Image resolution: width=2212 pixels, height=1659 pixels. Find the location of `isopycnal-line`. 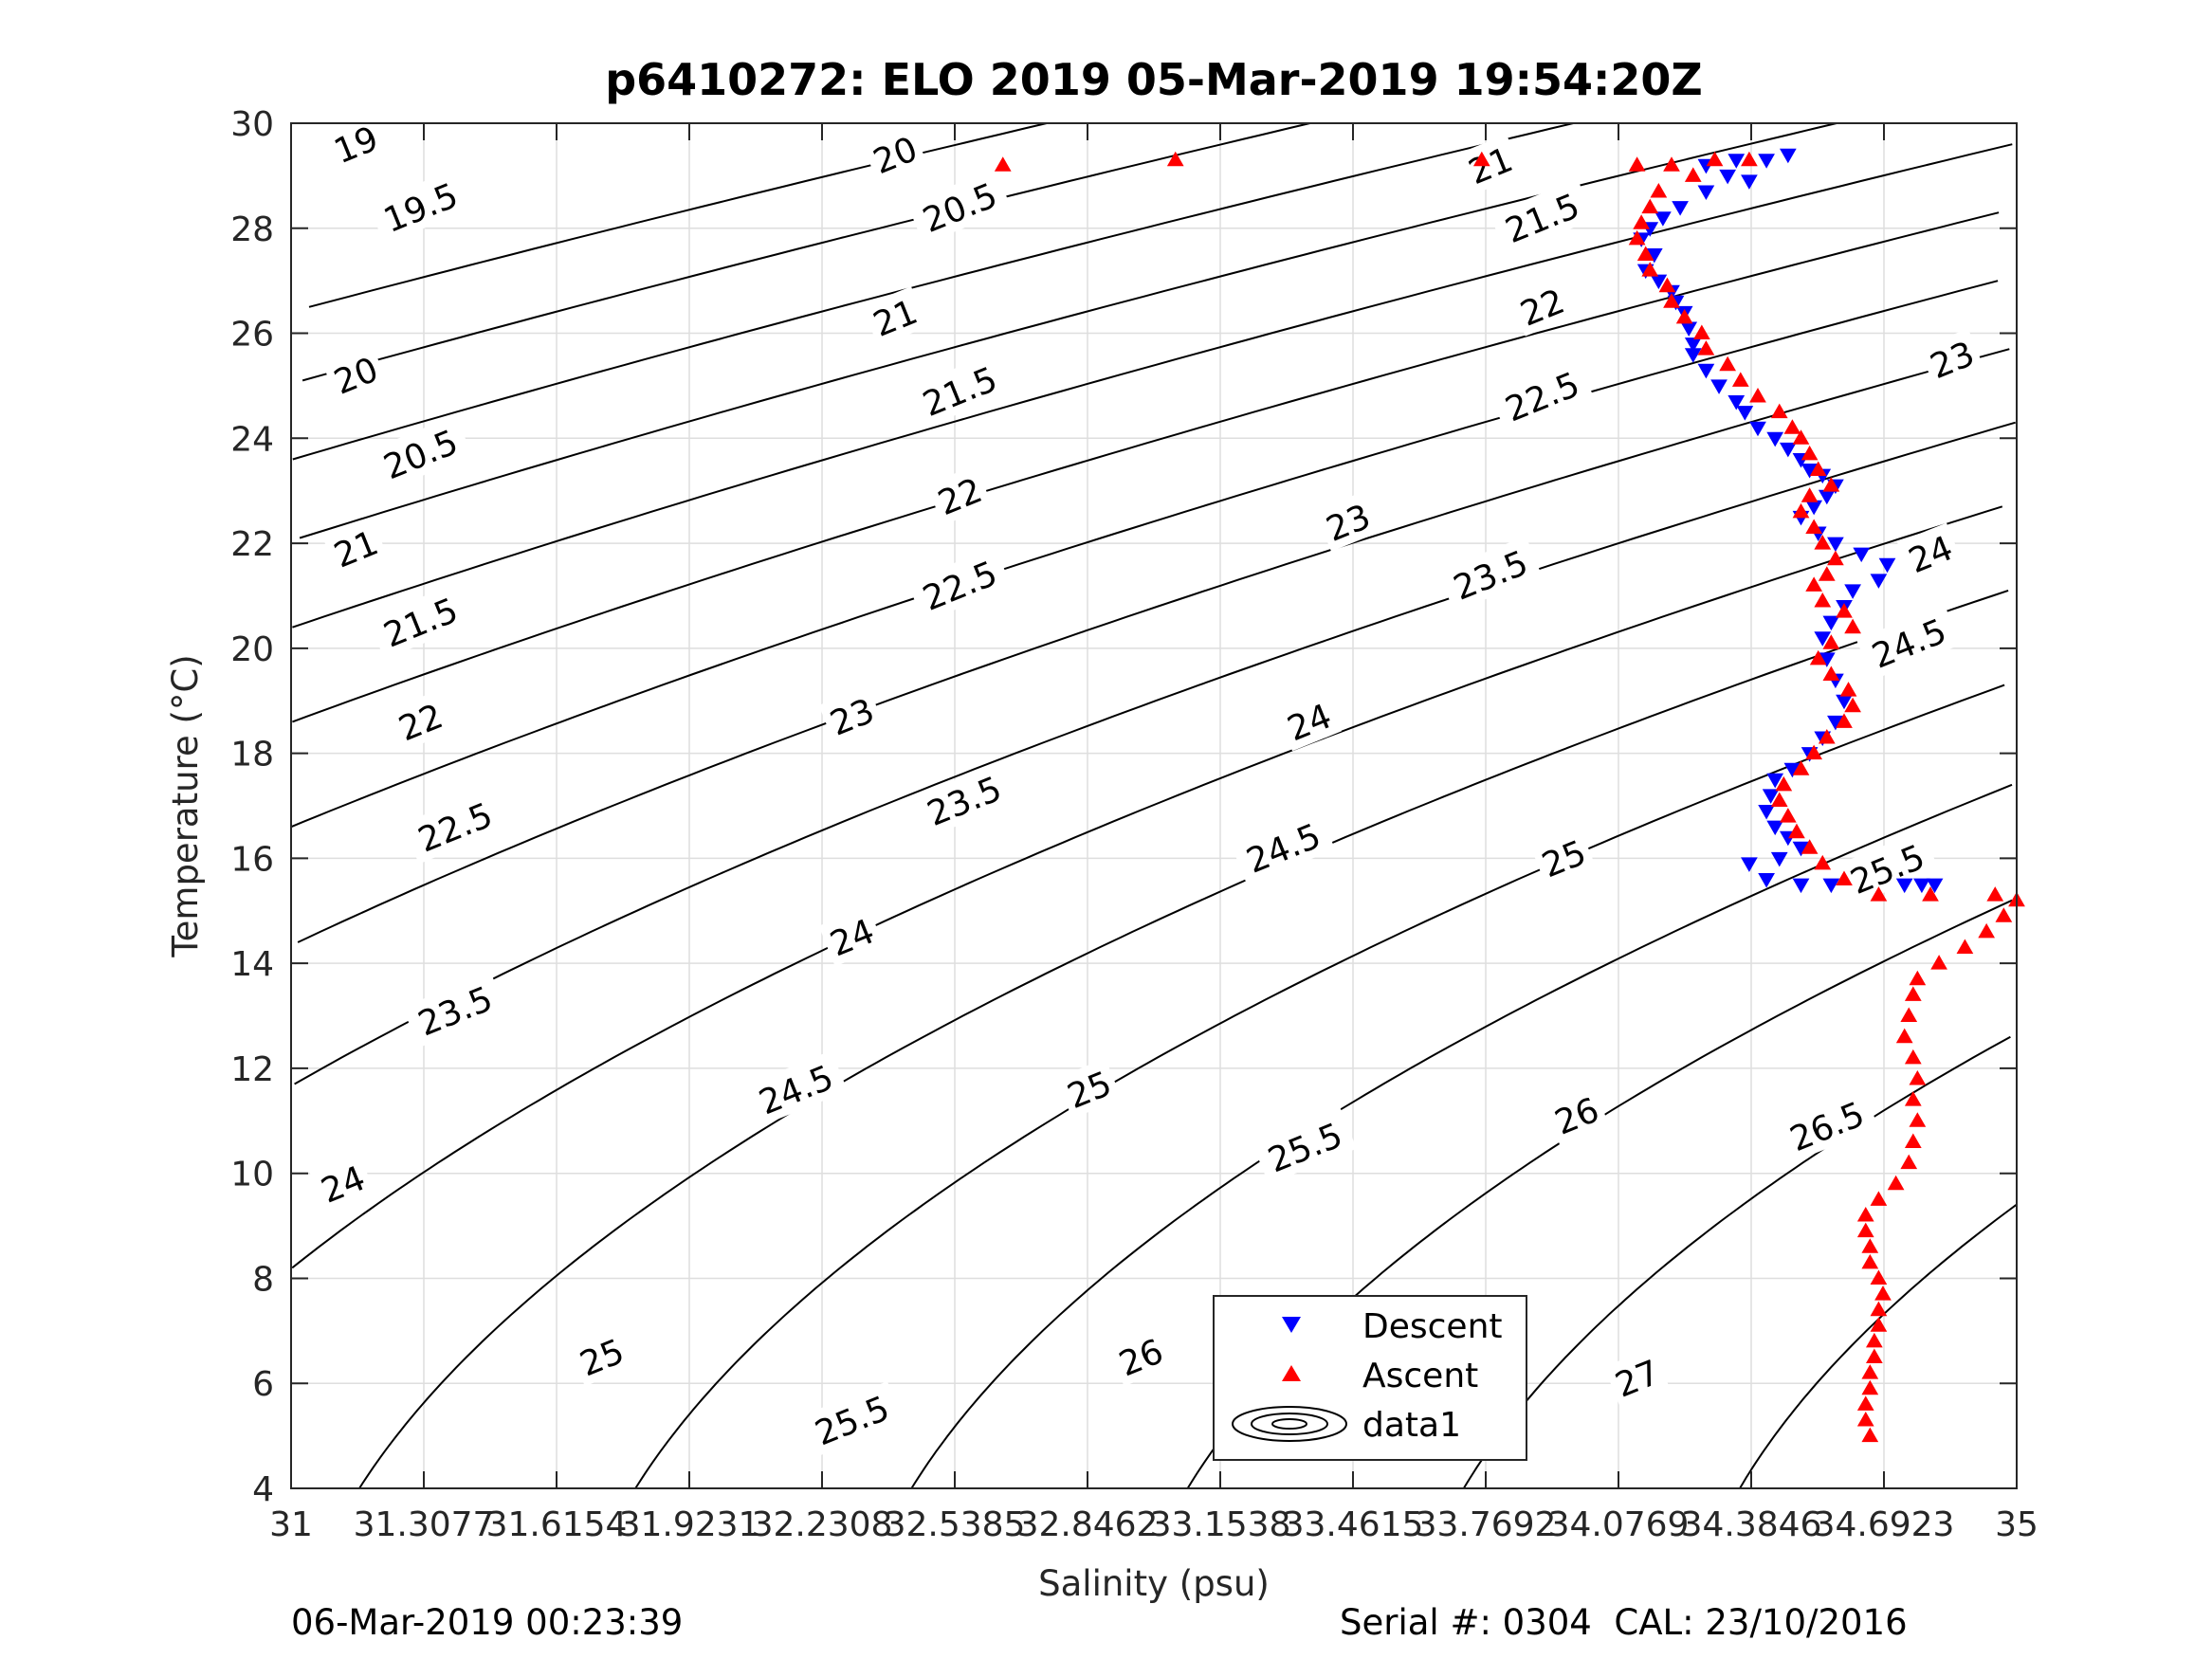

isopycnal-line is located at coordinates (806, 252).